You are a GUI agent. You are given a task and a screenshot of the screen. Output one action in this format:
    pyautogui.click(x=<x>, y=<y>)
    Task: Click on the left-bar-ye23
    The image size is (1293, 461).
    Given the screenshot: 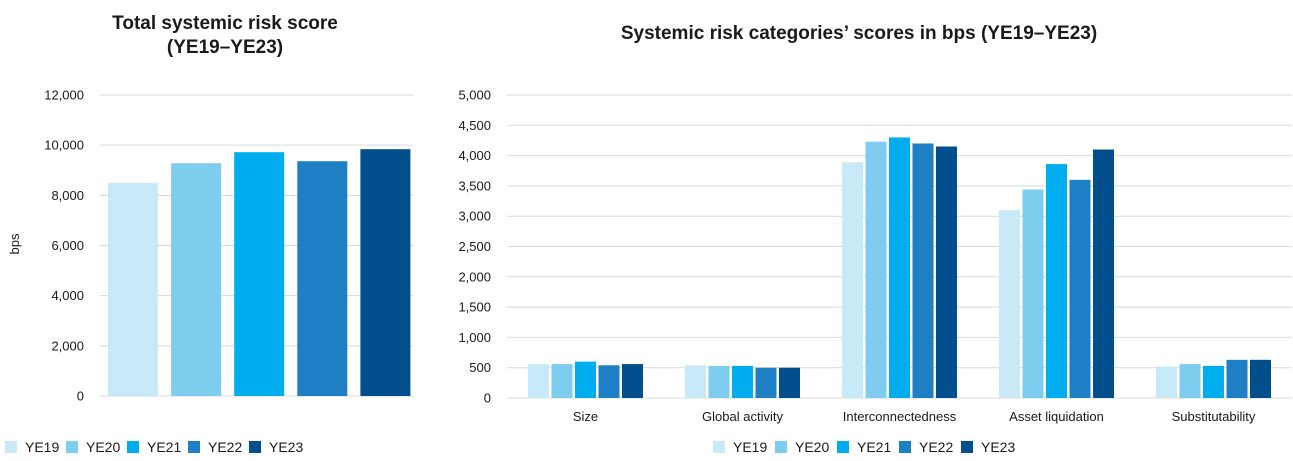 What is the action you would take?
    pyautogui.click(x=385, y=272)
    